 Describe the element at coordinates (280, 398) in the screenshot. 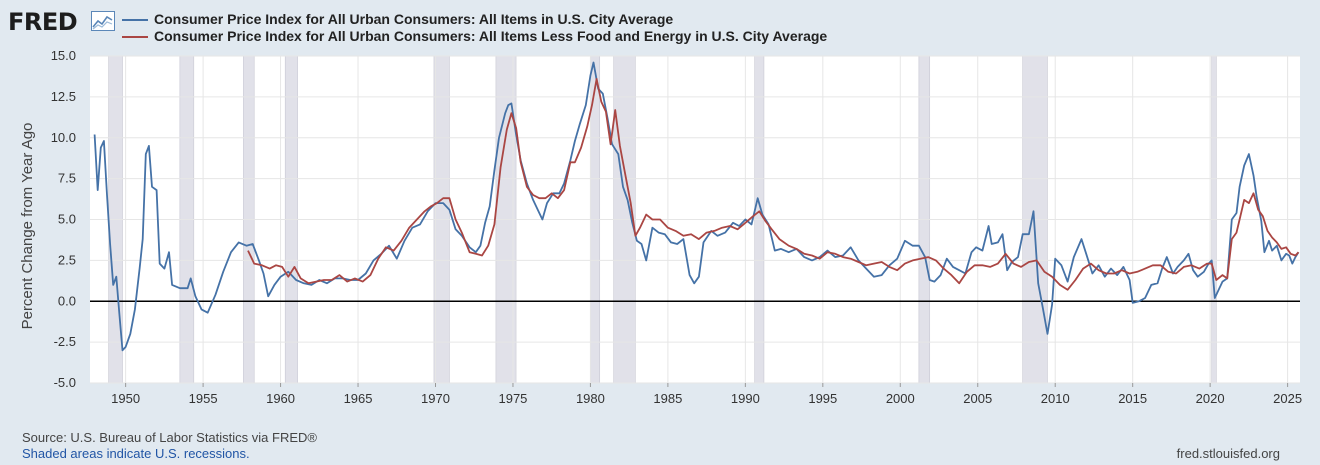

I see `x-tick-label: 1960` at that location.